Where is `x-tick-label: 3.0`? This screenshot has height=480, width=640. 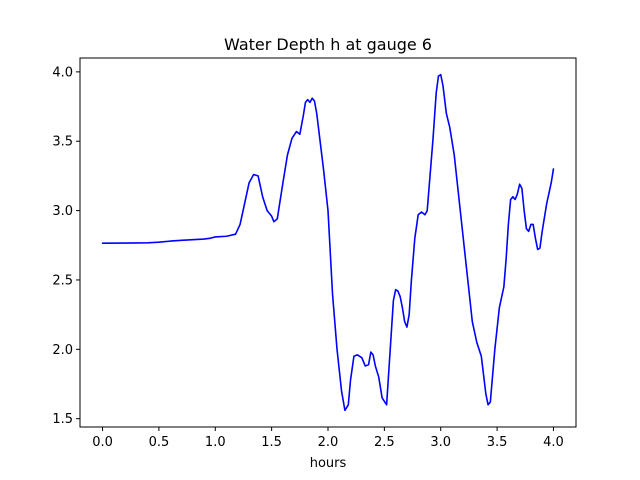 x-tick-label: 3.0 is located at coordinates (440, 442).